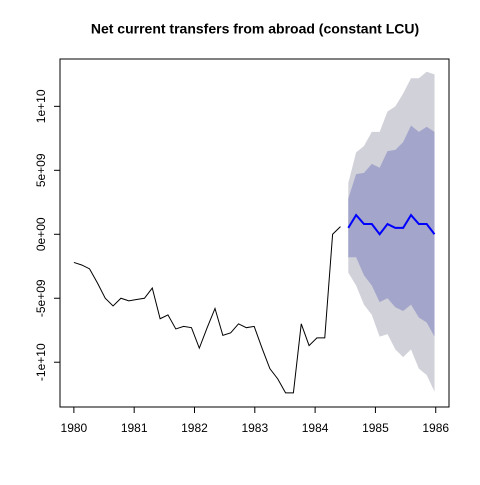  I want to click on forecast-line, so click(391, 224).